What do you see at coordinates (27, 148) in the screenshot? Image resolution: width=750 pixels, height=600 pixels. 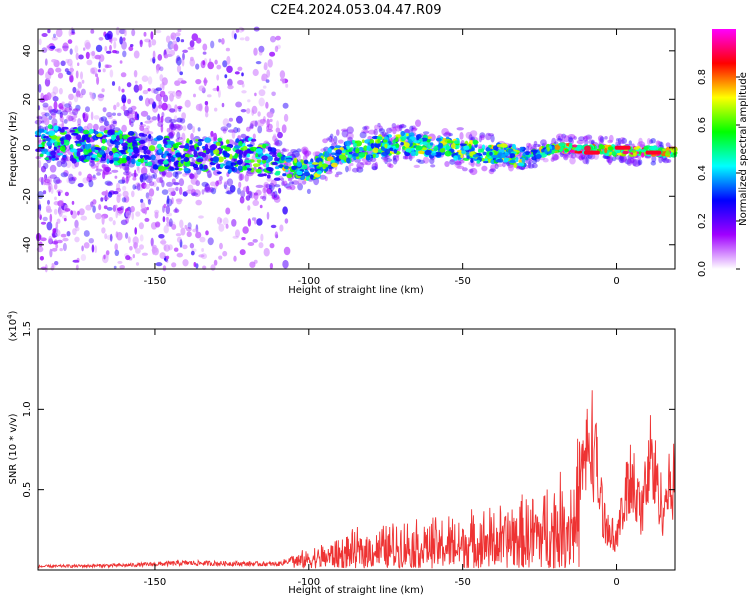 I see `spectrogram-y-tick-label: 0` at bounding box center [27, 148].